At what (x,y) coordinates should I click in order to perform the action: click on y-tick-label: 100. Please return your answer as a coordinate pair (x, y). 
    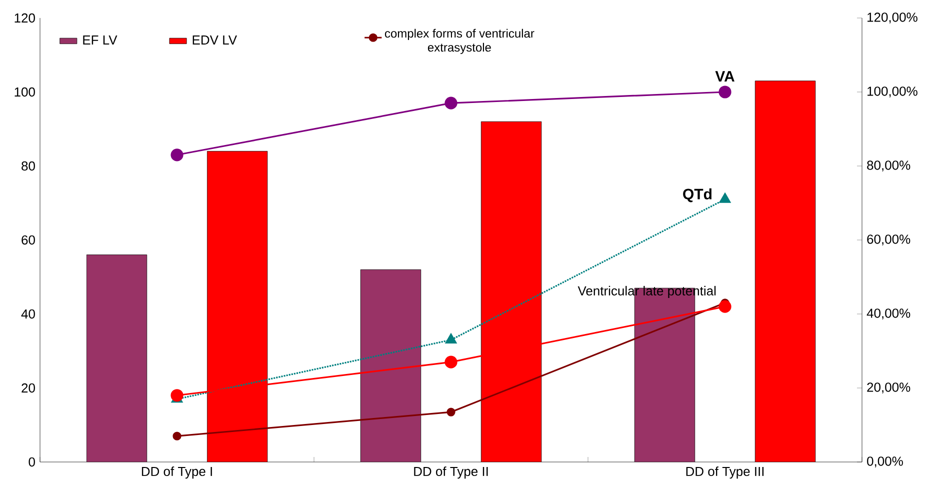
    Looking at the image, I should click on (24, 92).